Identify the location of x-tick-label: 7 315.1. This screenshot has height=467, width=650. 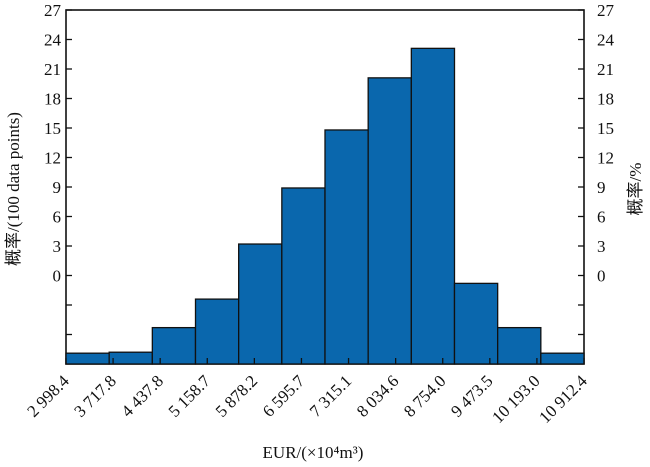
(330, 395).